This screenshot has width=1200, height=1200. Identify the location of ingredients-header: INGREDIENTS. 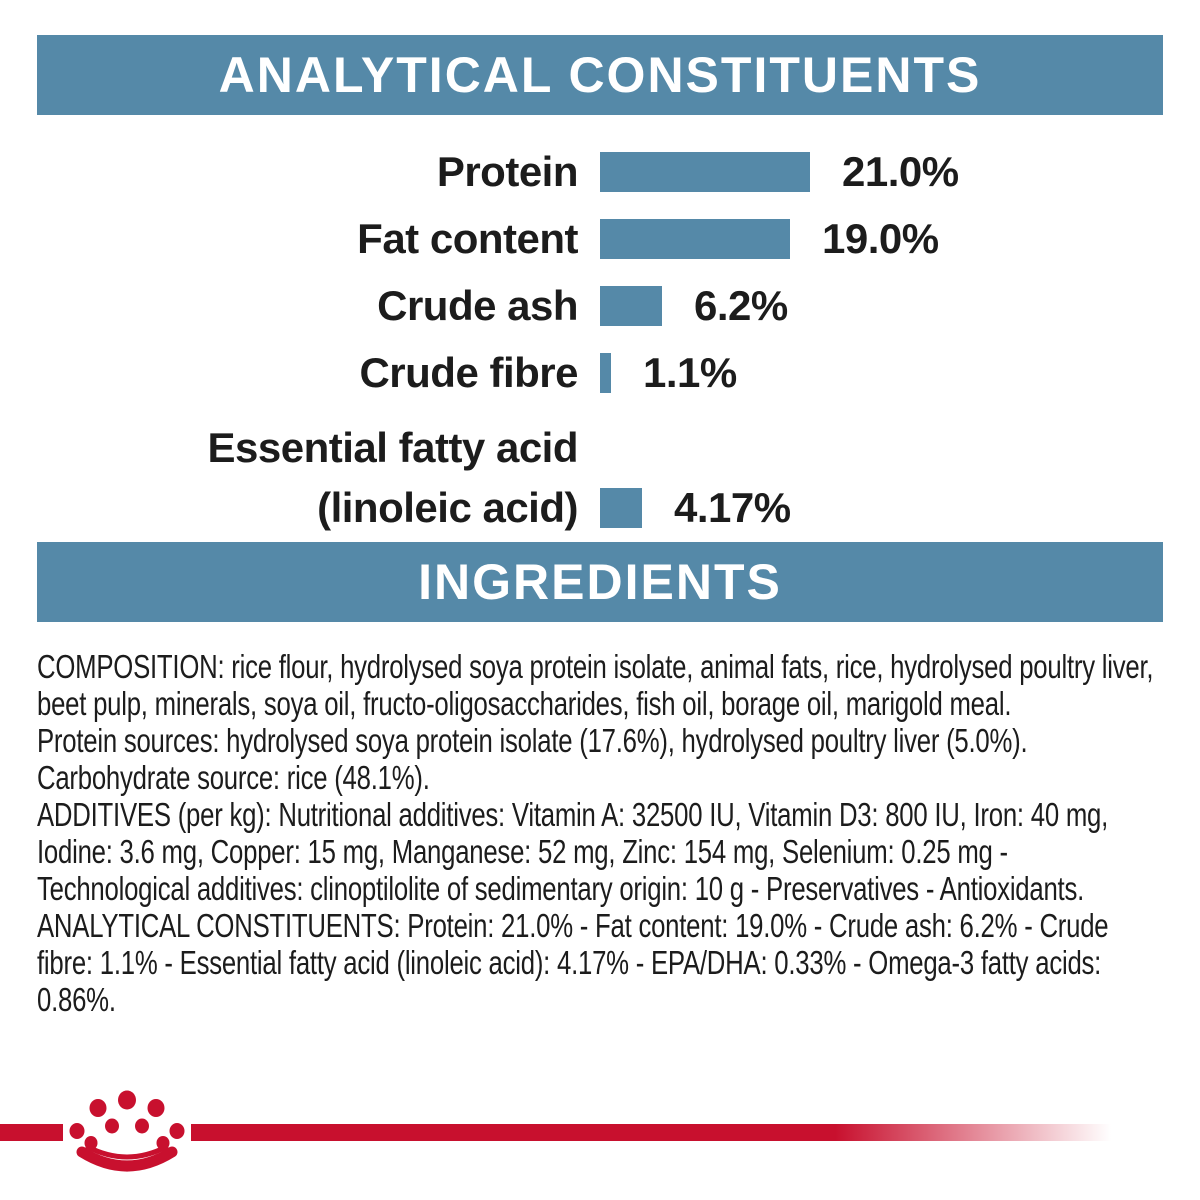
(600, 582).